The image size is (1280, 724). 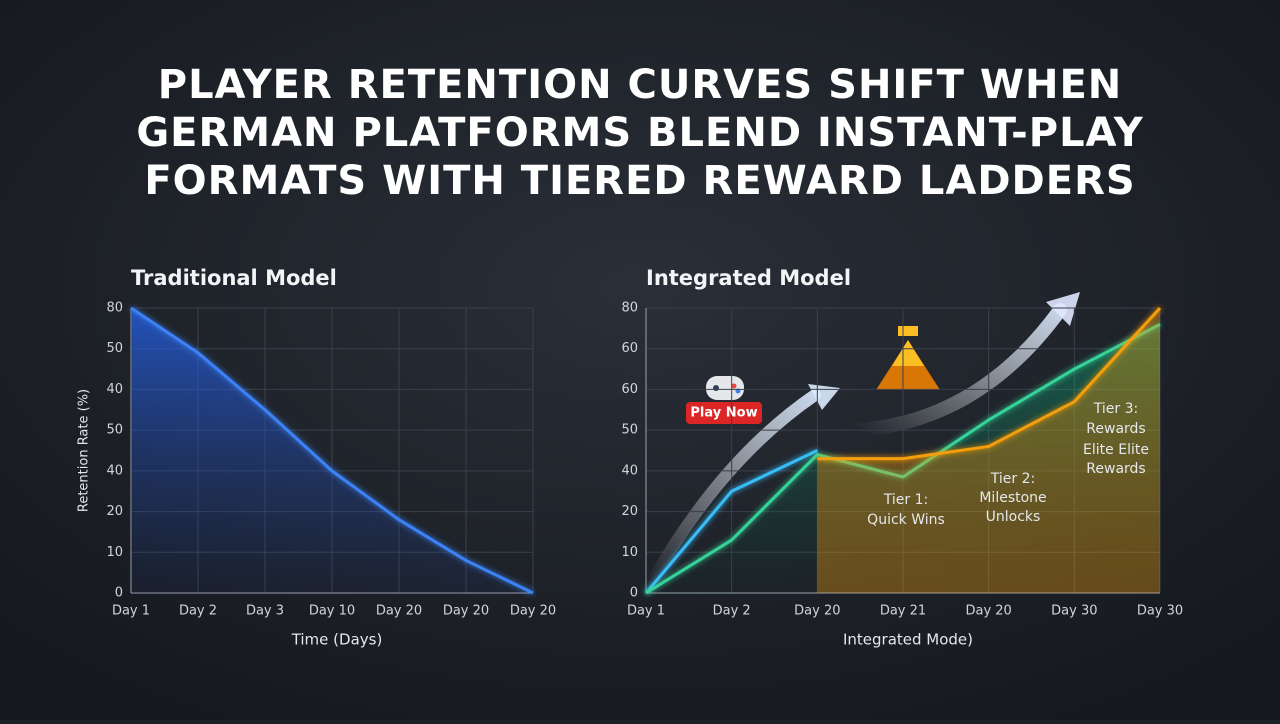 What do you see at coordinates (1012, 498) in the screenshot?
I see `annotation: Milestone` at bounding box center [1012, 498].